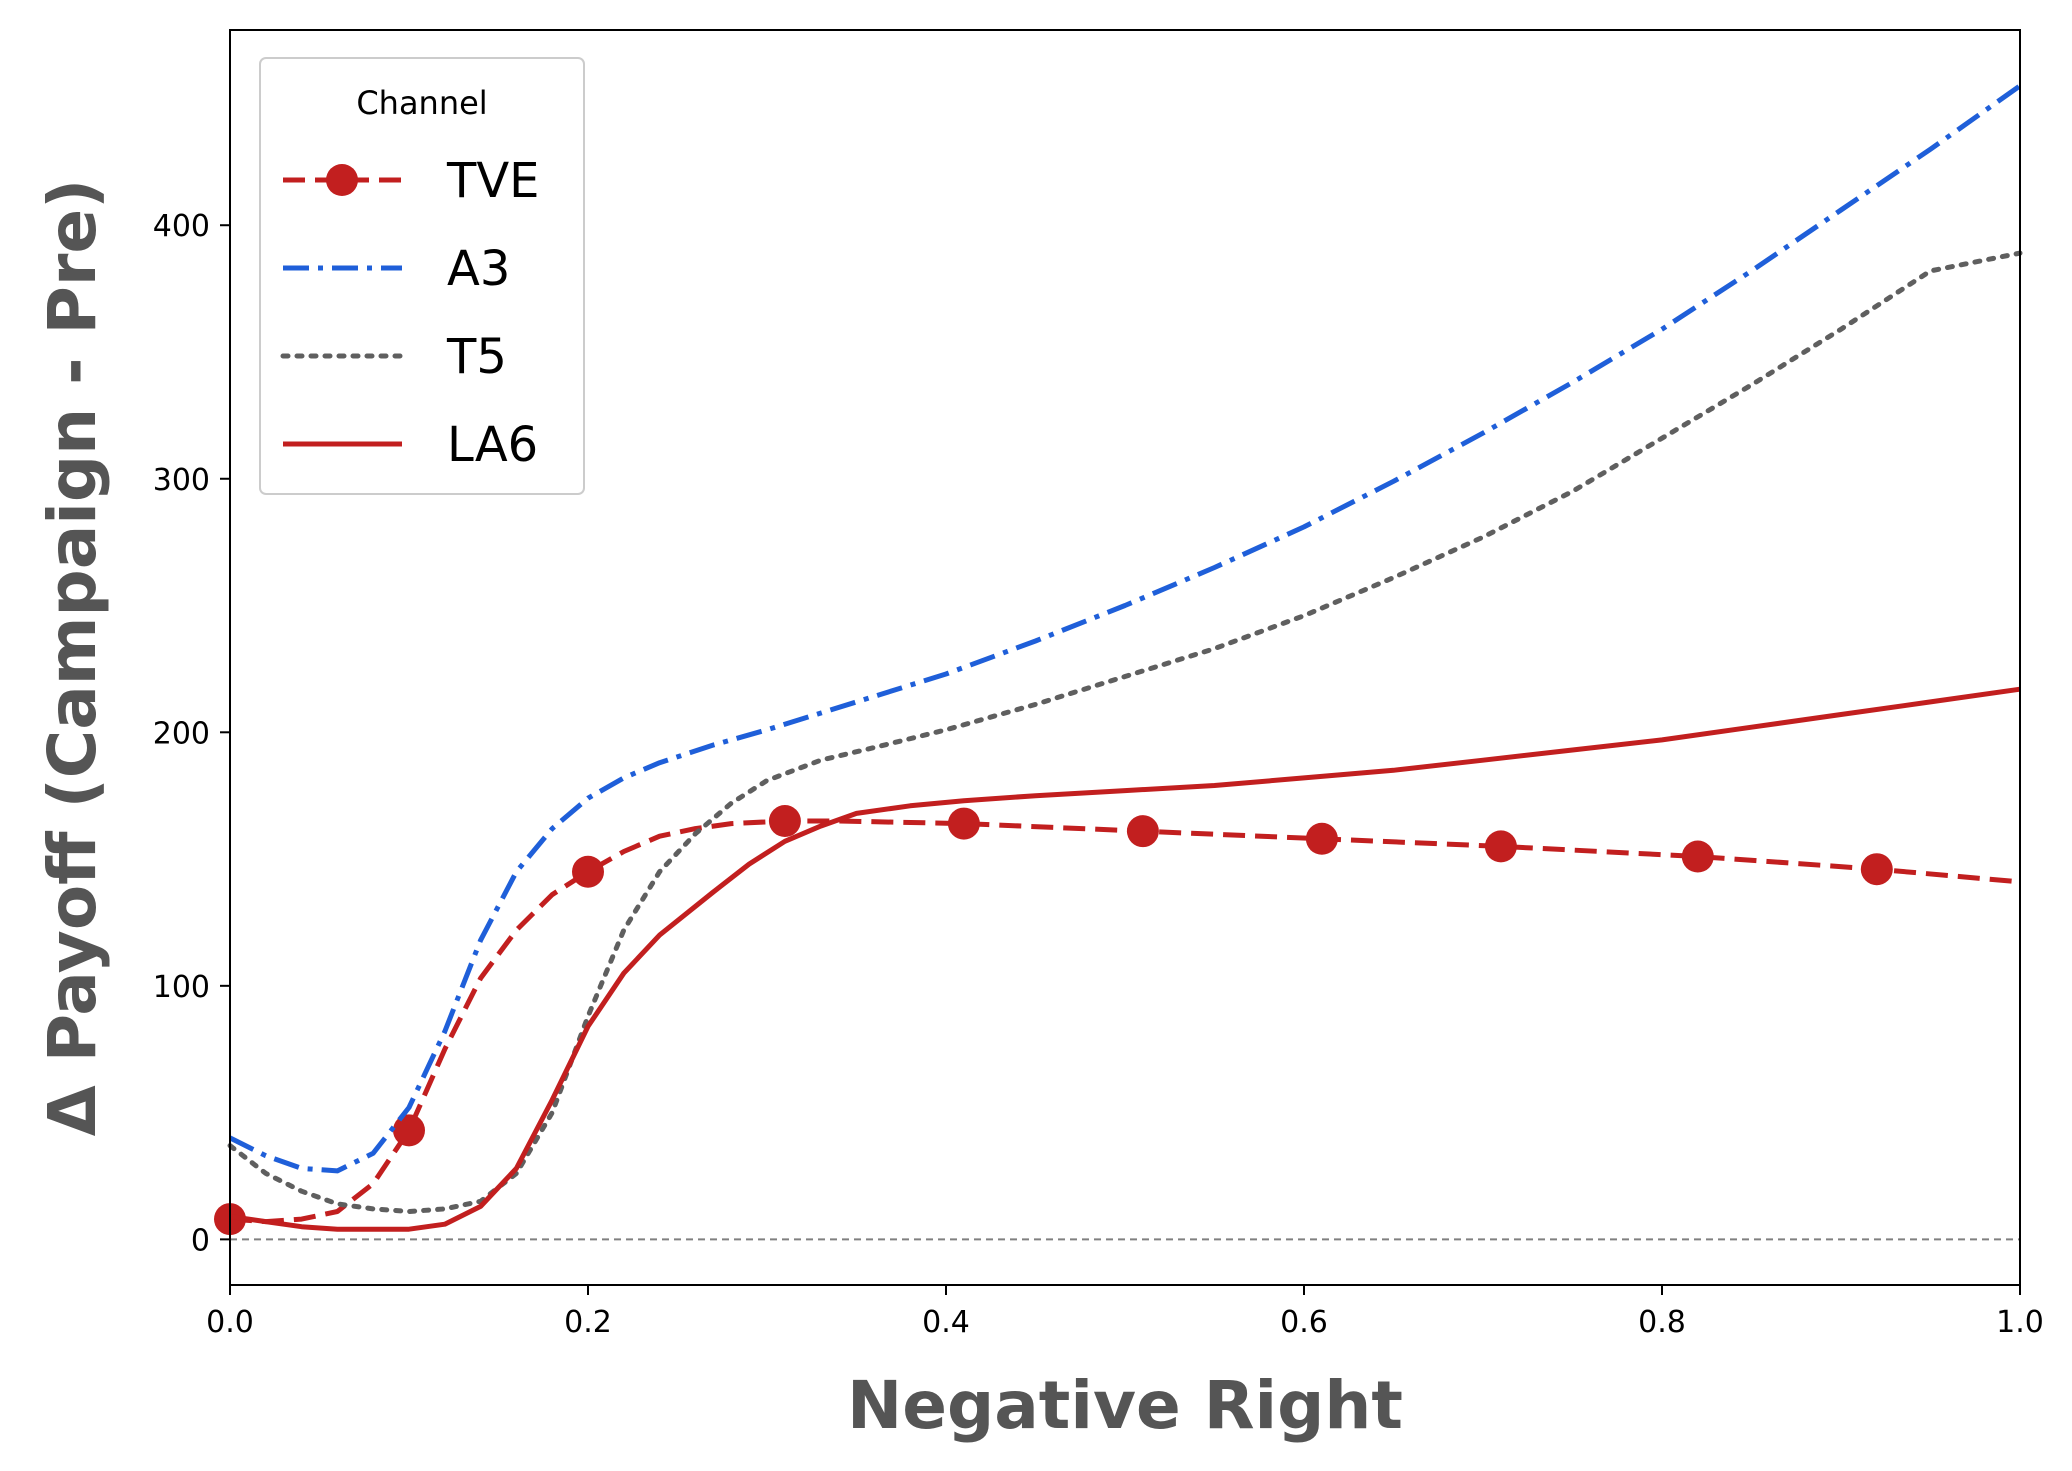 The image size is (2072, 1471). What do you see at coordinates (2020, 1322) in the screenshot?
I see `x-tick-label: 1.0` at bounding box center [2020, 1322].